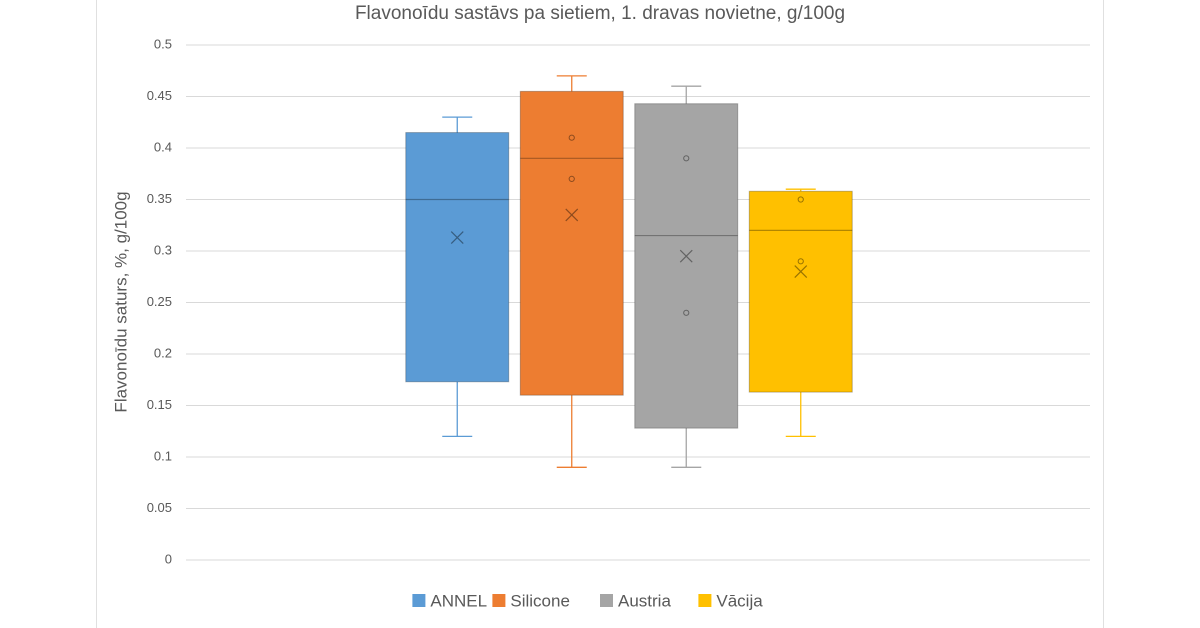 This screenshot has height=628, width=1200. I want to click on legend-label: Vācija, so click(739, 600).